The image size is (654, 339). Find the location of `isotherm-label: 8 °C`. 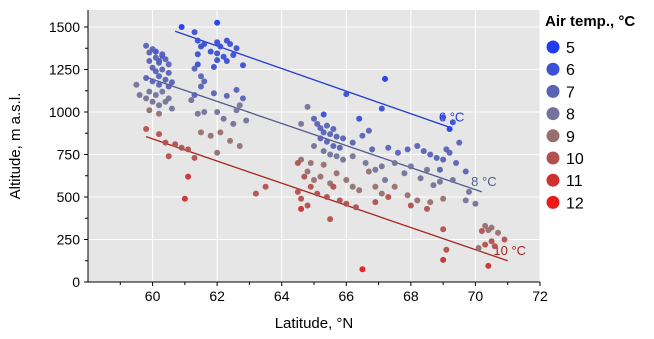

isotherm-label: 8 °C is located at coordinates (483, 181).